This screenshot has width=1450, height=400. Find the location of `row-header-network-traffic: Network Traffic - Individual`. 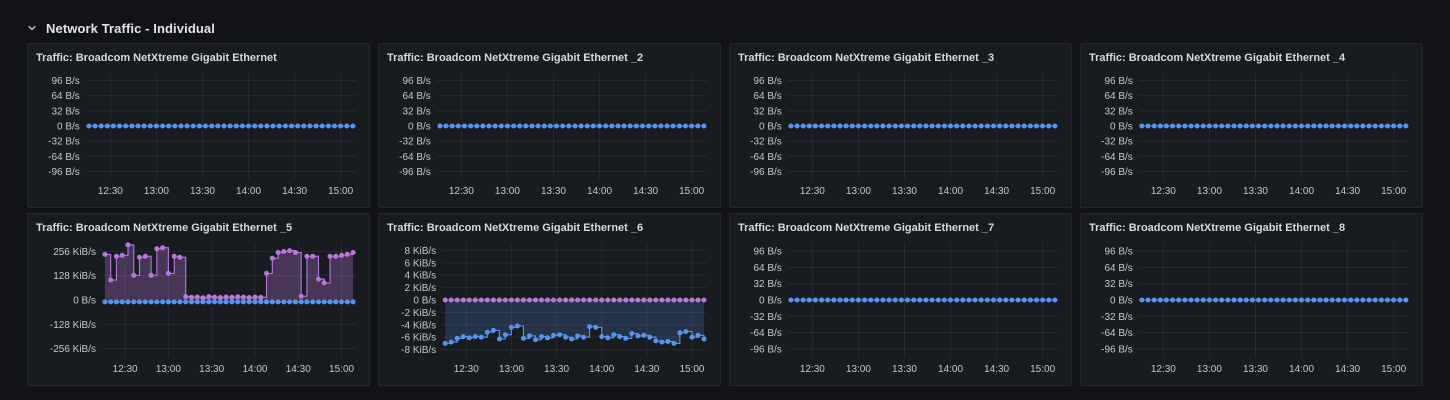

row-header-network-traffic: Network Traffic - Individual is located at coordinates (725, 28).